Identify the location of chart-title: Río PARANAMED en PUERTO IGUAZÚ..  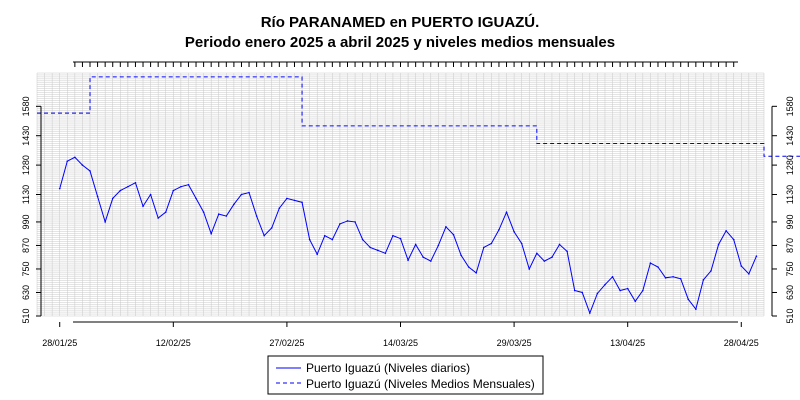
(400, 22).